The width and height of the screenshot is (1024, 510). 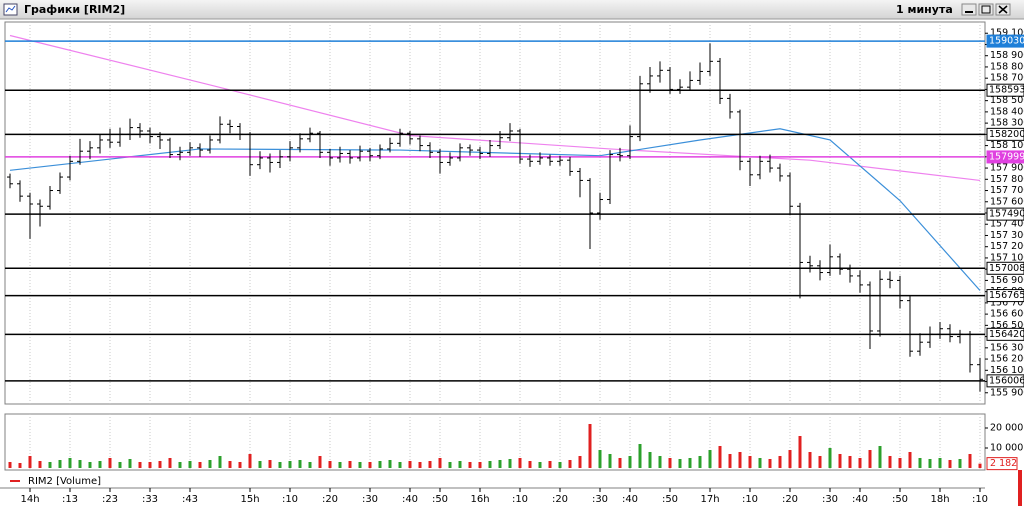 What do you see at coordinates (150, 499) in the screenshot?
I see `x-tick-label: :33` at bounding box center [150, 499].